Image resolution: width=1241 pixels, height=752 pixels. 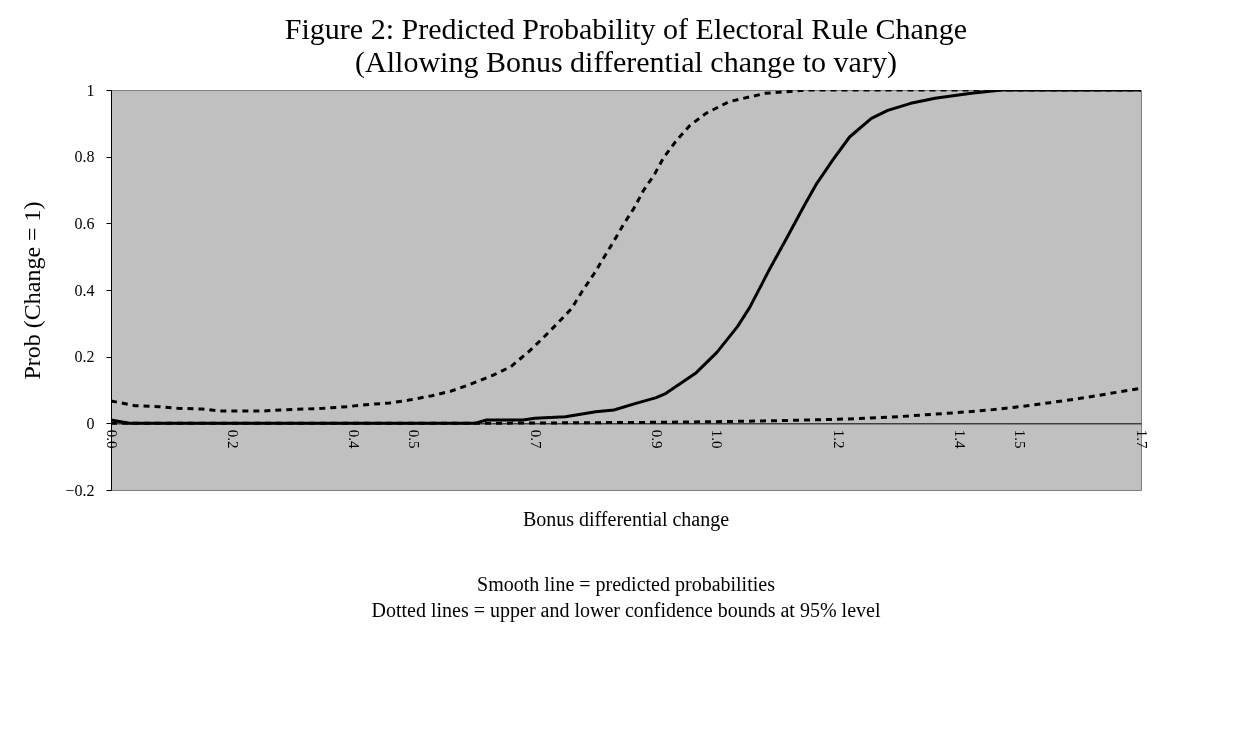 What do you see at coordinates (353, 439) in the screenshot?
I see `x-tick-label: 0.4` at bounding box center [353, 439].